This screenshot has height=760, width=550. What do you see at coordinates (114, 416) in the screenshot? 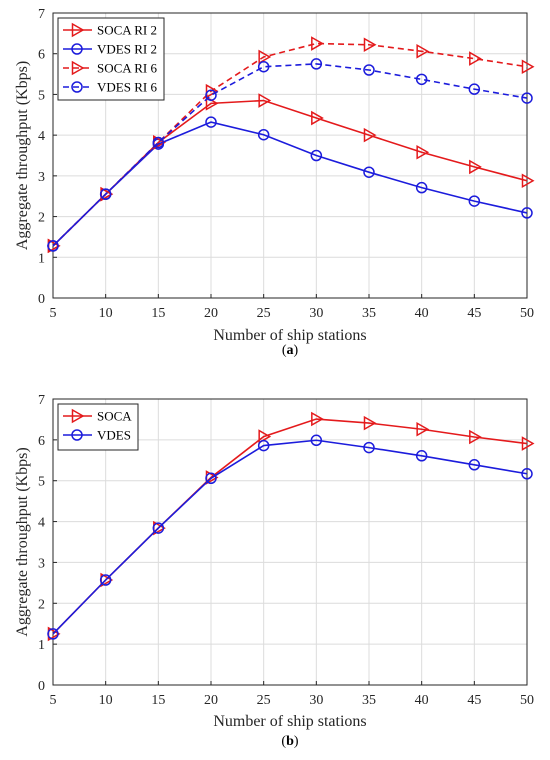
I see `legend-label: SOCA` at bounding box center [114, 416].